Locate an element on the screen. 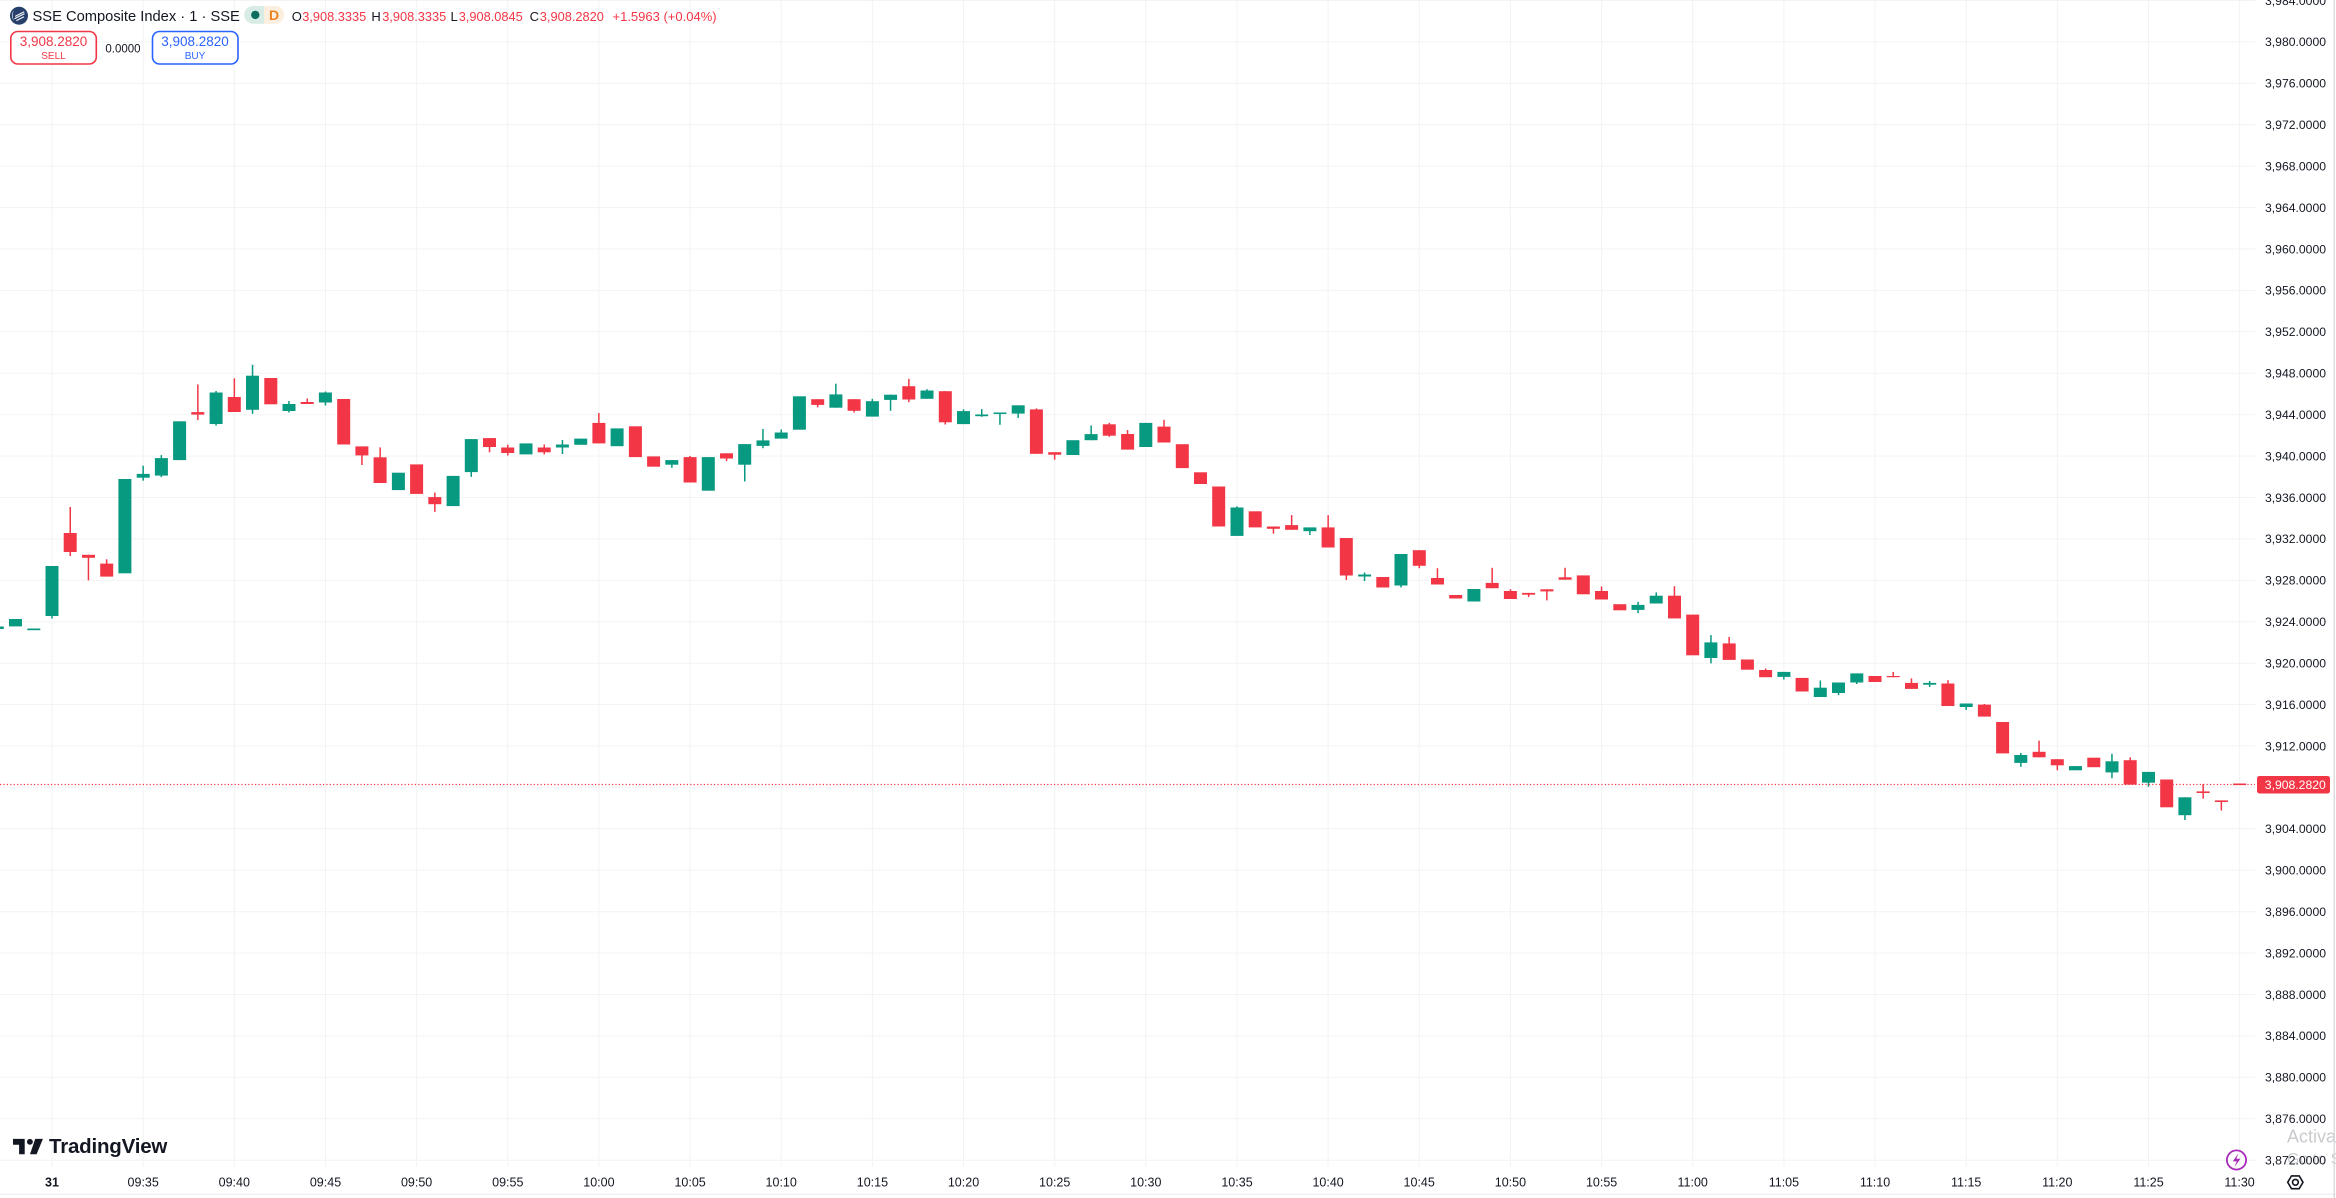 The width and height of the screenshot is (2336, 1198). svg-text: 11:05 is located at coordinates (1784, 1183).